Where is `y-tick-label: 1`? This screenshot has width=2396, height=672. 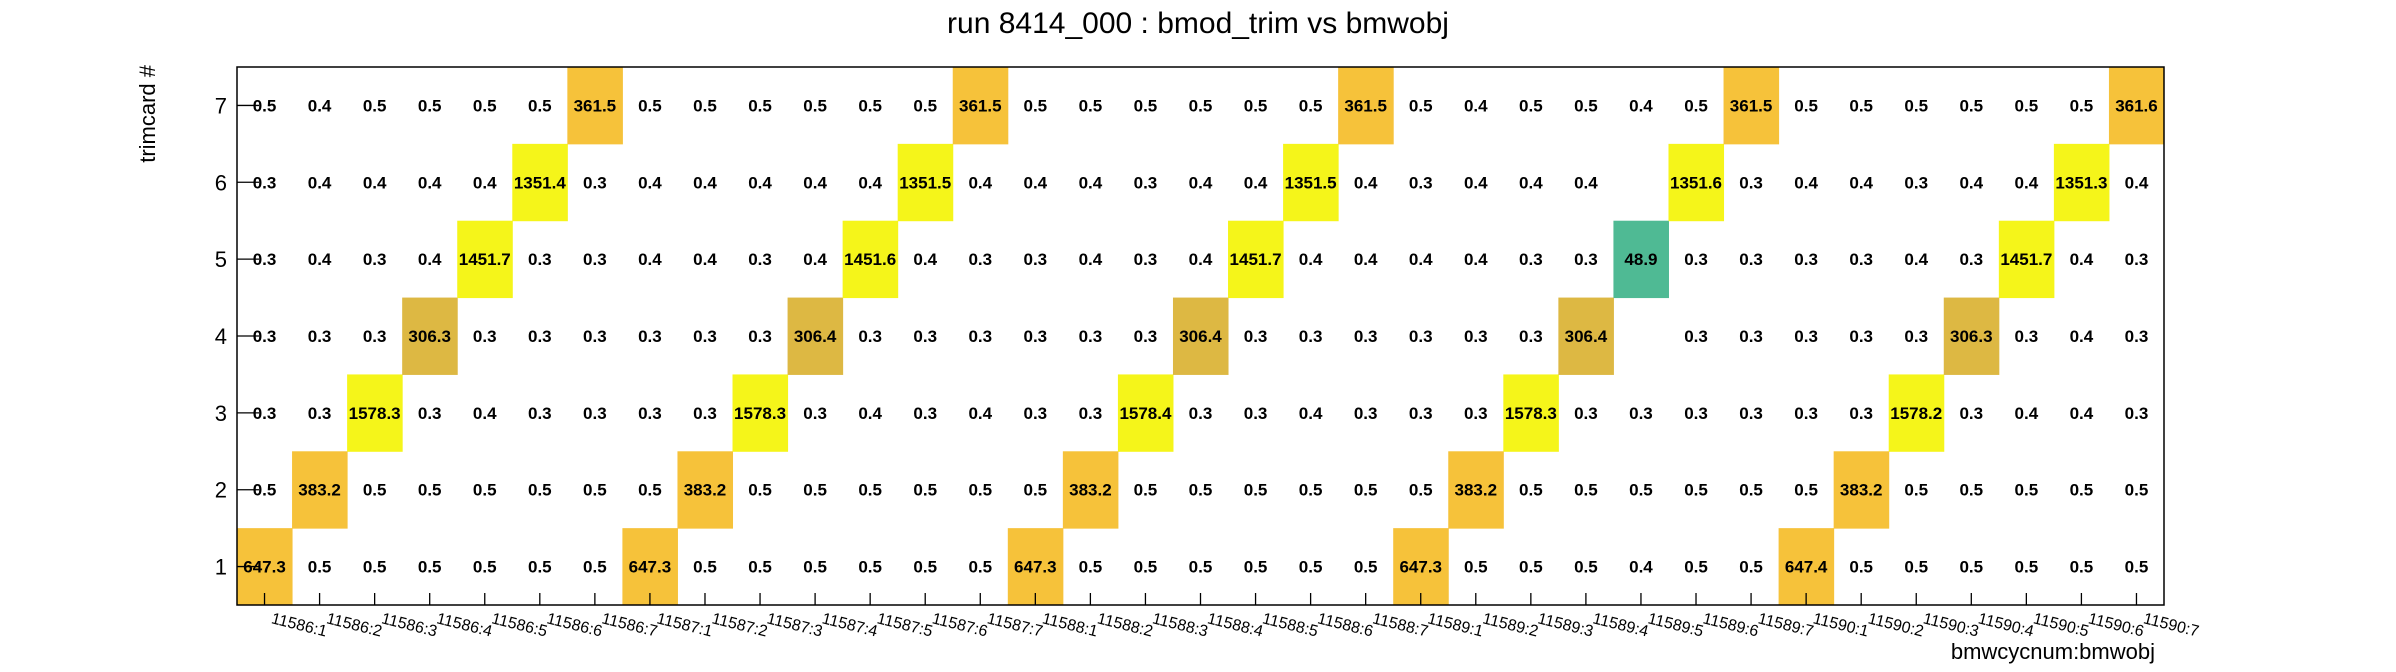
y-tick-label: 1 is located at coordinates (221, 567).